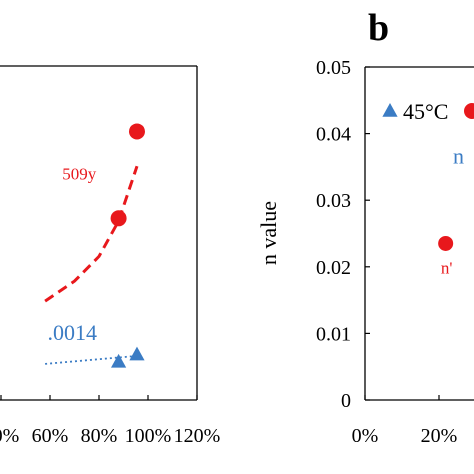 The image size is (474, 474). What do you see at coordinates (425, 111) in the screenshot?
I see `panel-b-legend-label: 45°C` at bounding box center [425, 111].